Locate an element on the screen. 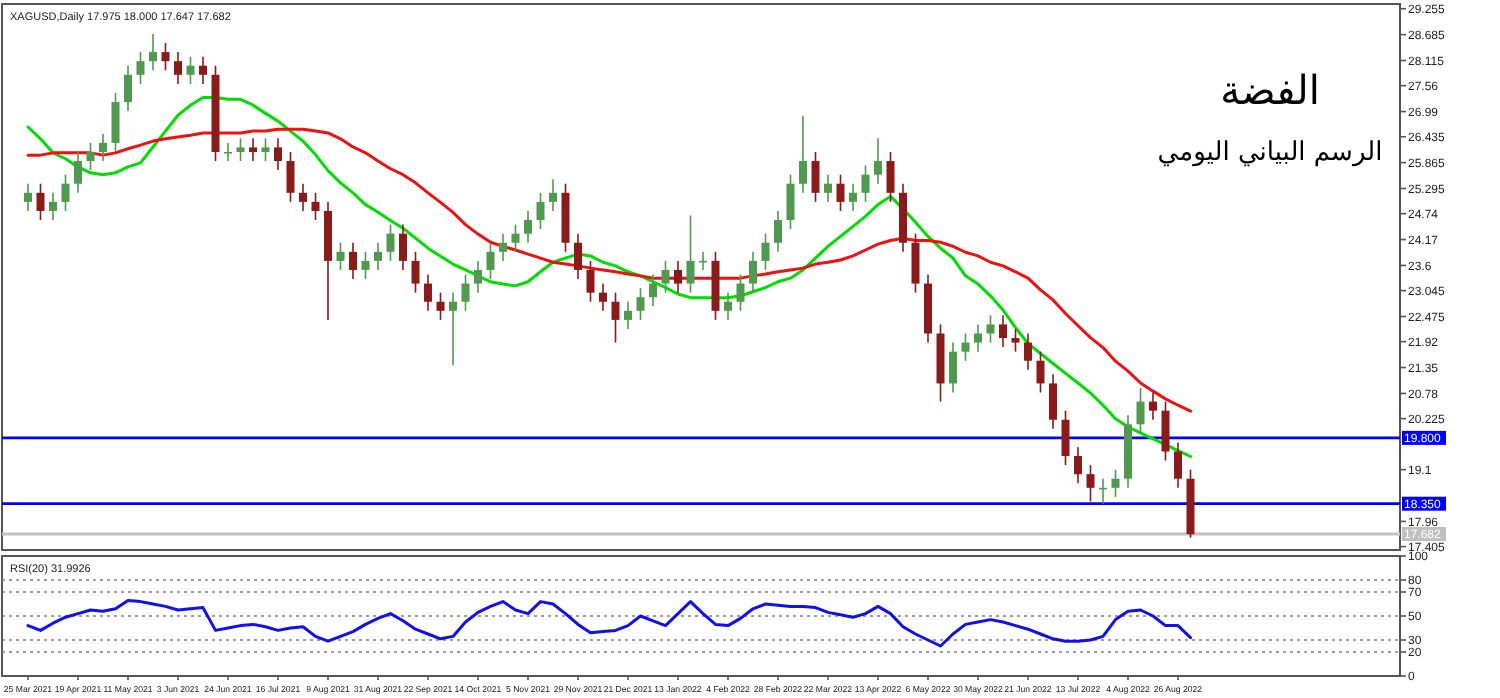 The width and height of the screenshot is (1500, 698). text: الفضة is located at coordinates (1270, 90).